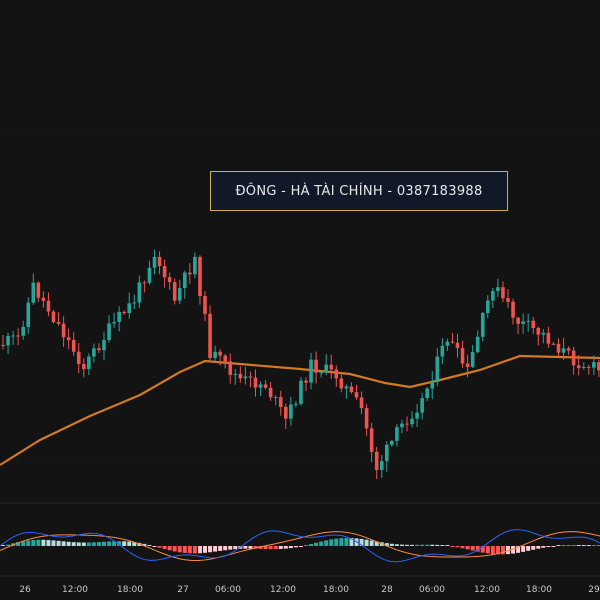 The image size is (600, 600). I want to click on x-tick-label: 28, so click(387, 590).